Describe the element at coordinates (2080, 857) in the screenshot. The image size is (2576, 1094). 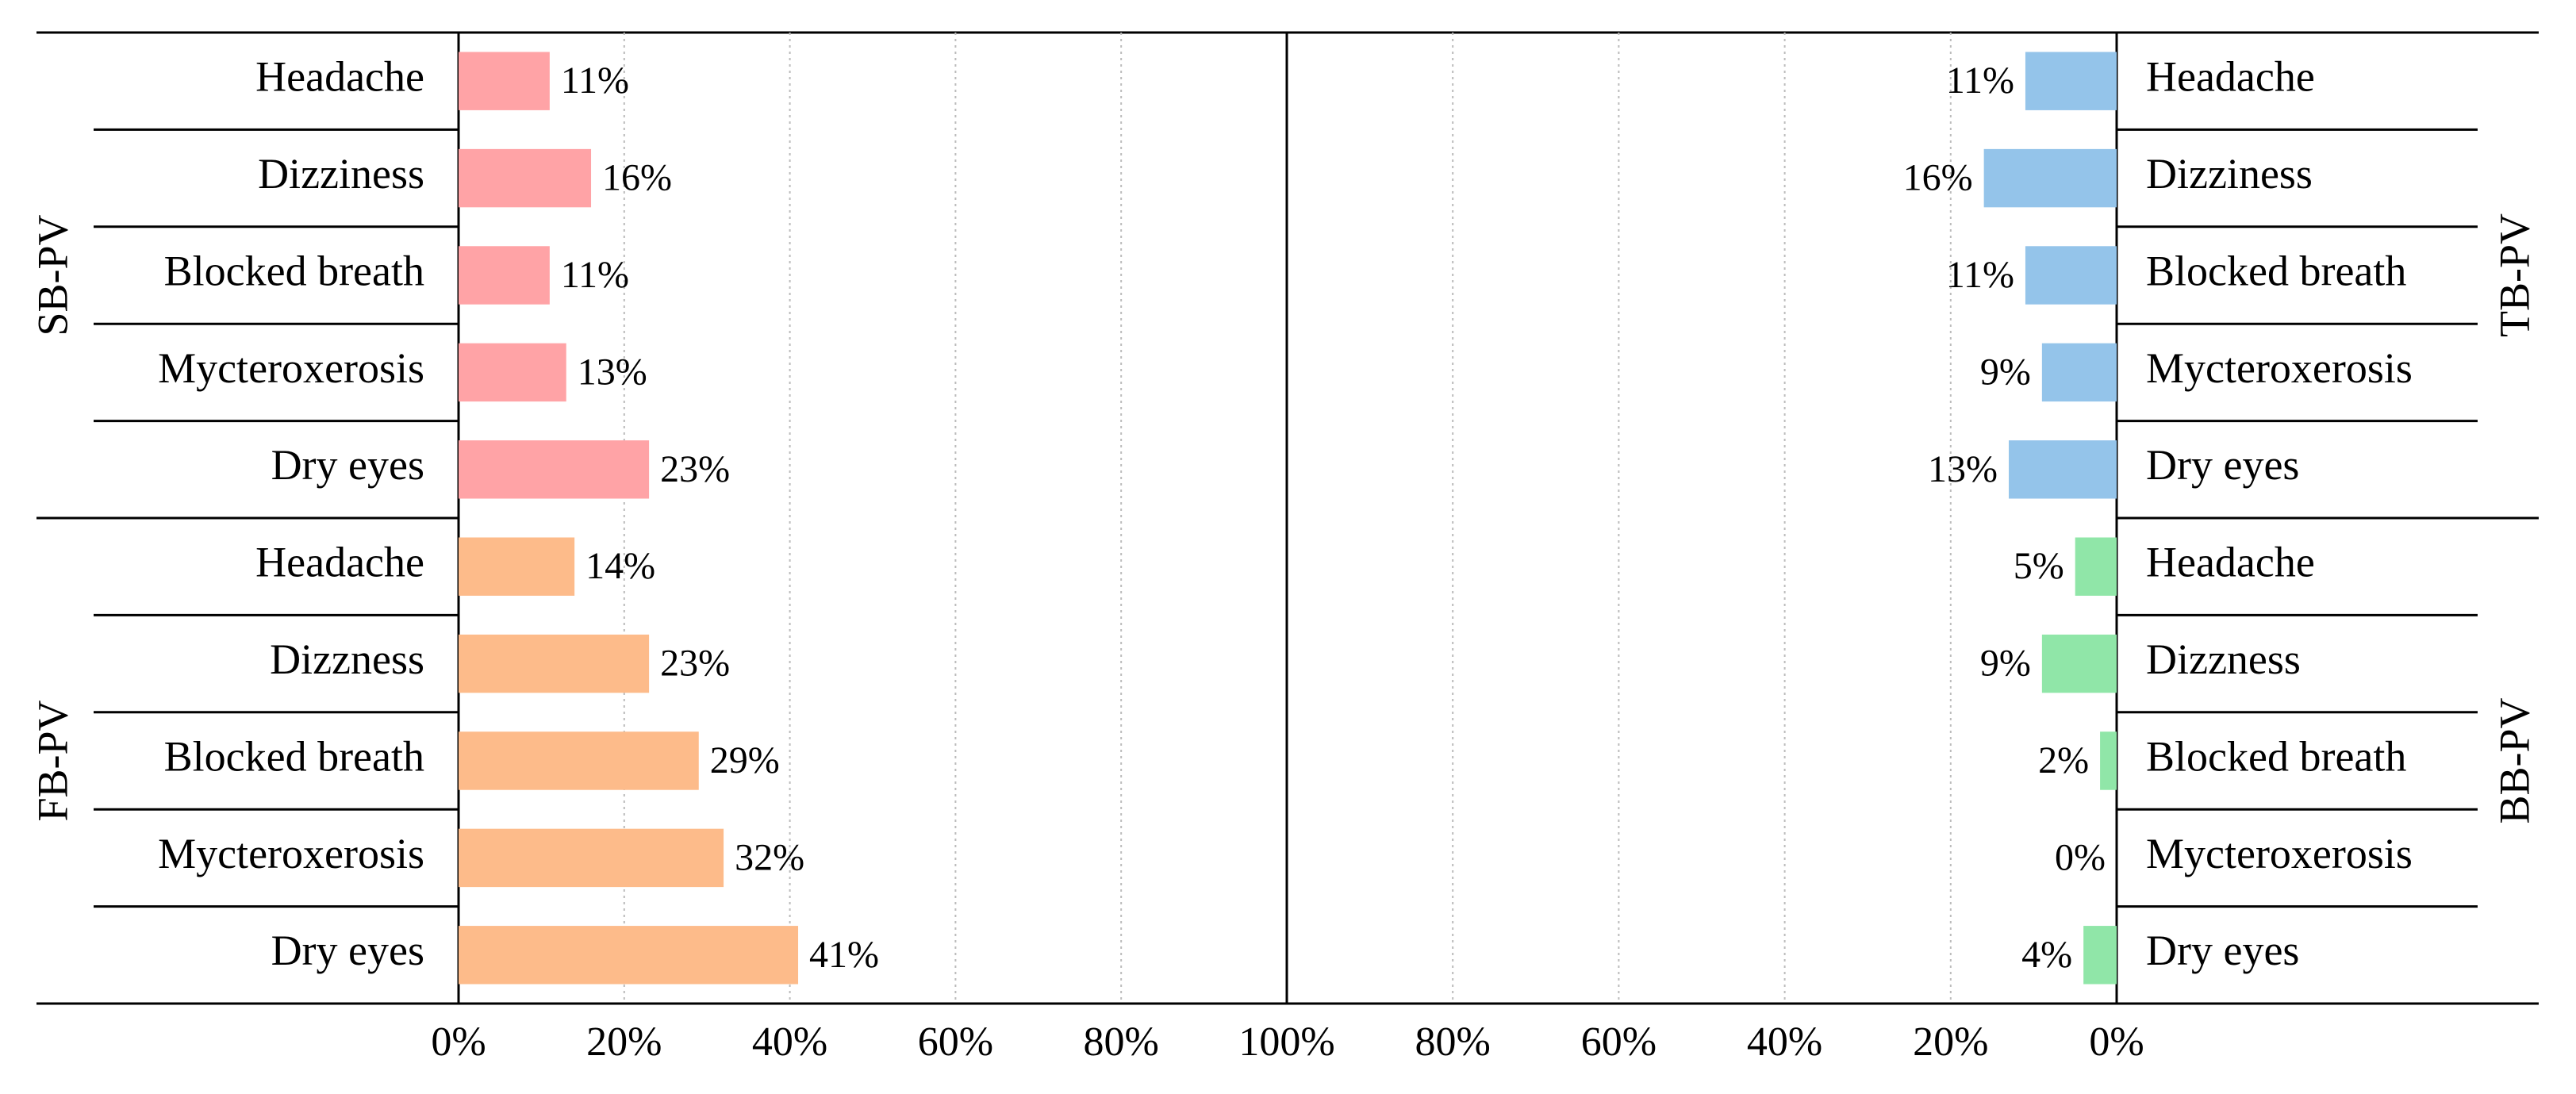
I see `value-label: 0%` at that location.